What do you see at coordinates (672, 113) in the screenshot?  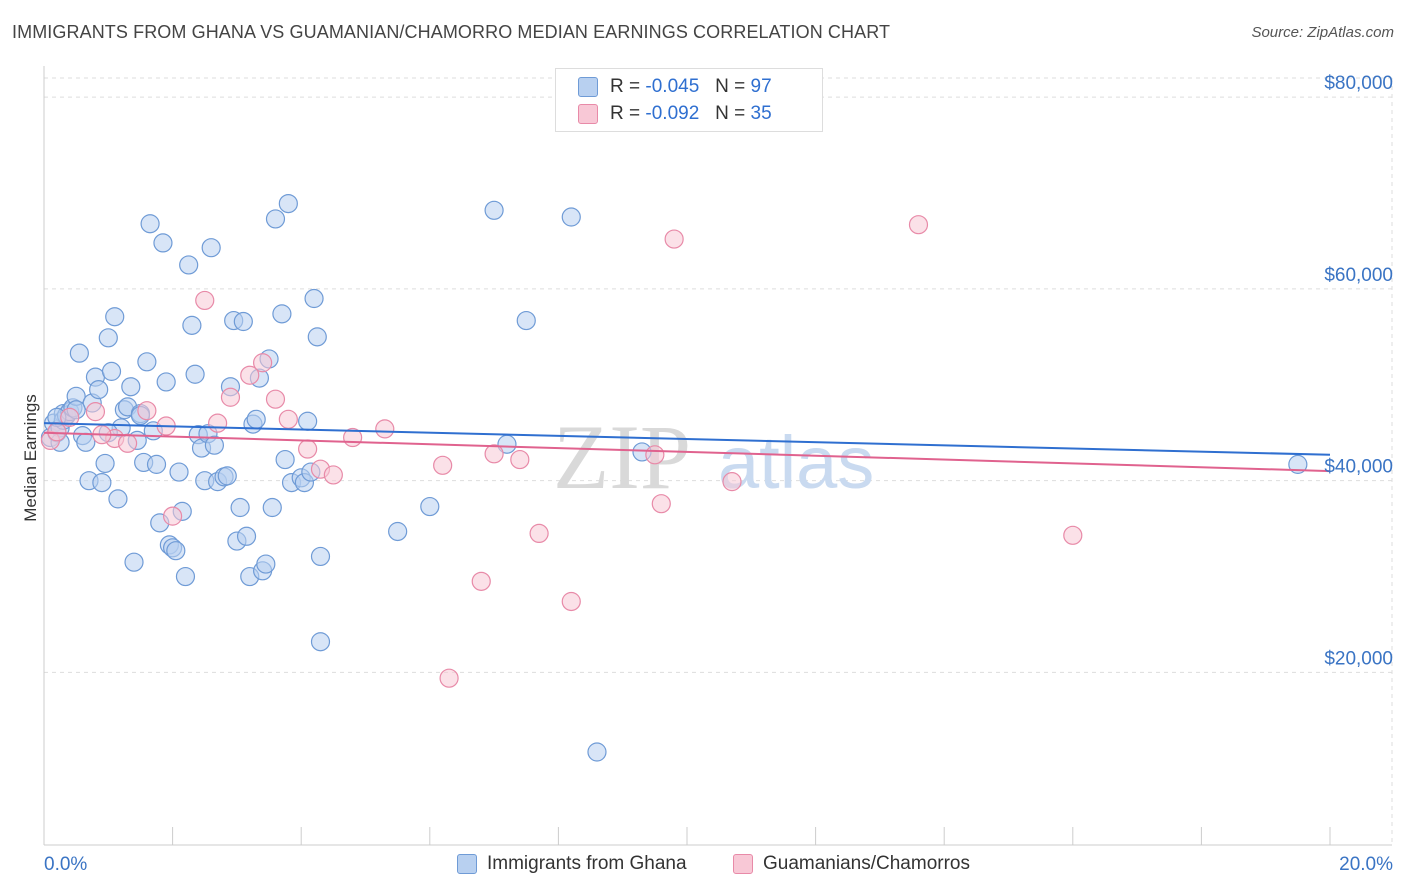 I see `legend-r-value: -0.092` at bounding box center [672, 113].